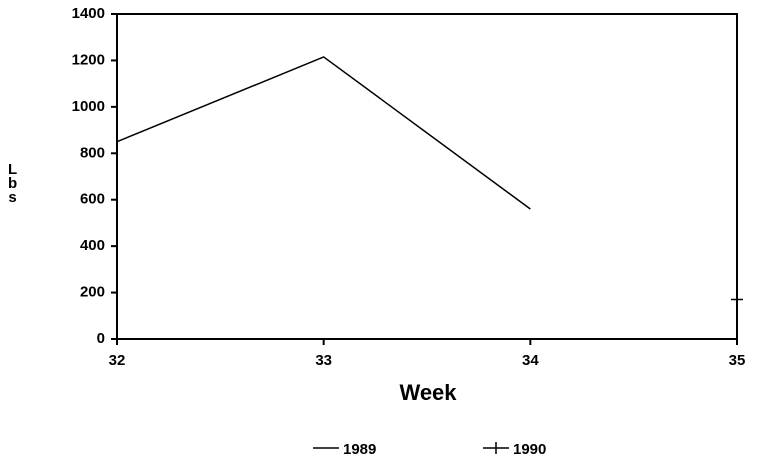  What do you see at coordinates (92, 292) in the screenshot?
I see `y-tick-label: 200` at bounding box center [92, 292].